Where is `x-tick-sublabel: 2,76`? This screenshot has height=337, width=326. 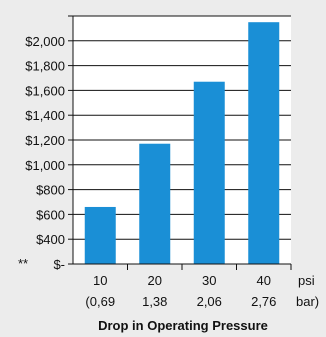
x-tick-sublabel: 2,76 is located at coordinates (263, 301).